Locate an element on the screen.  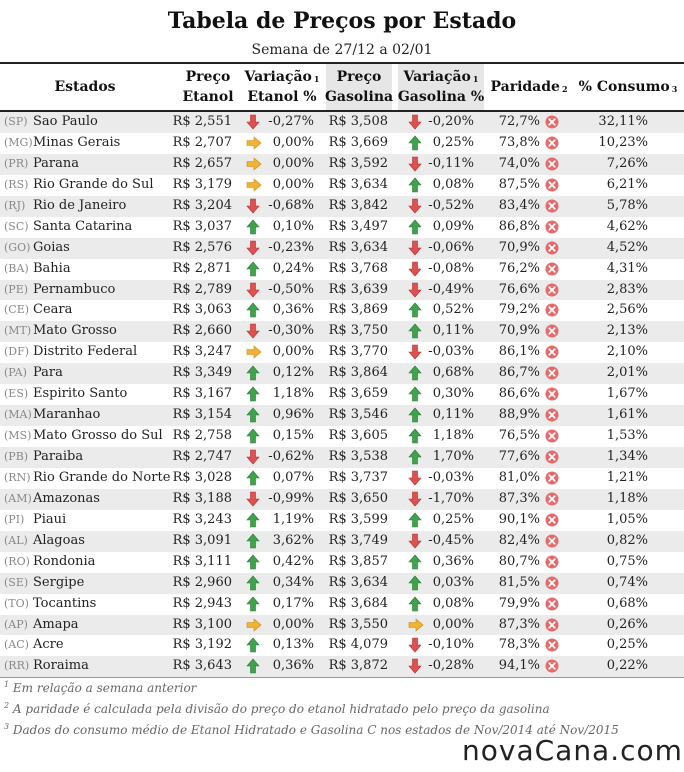
consumo-value: 1,34% is located at coordinates (627, 456).